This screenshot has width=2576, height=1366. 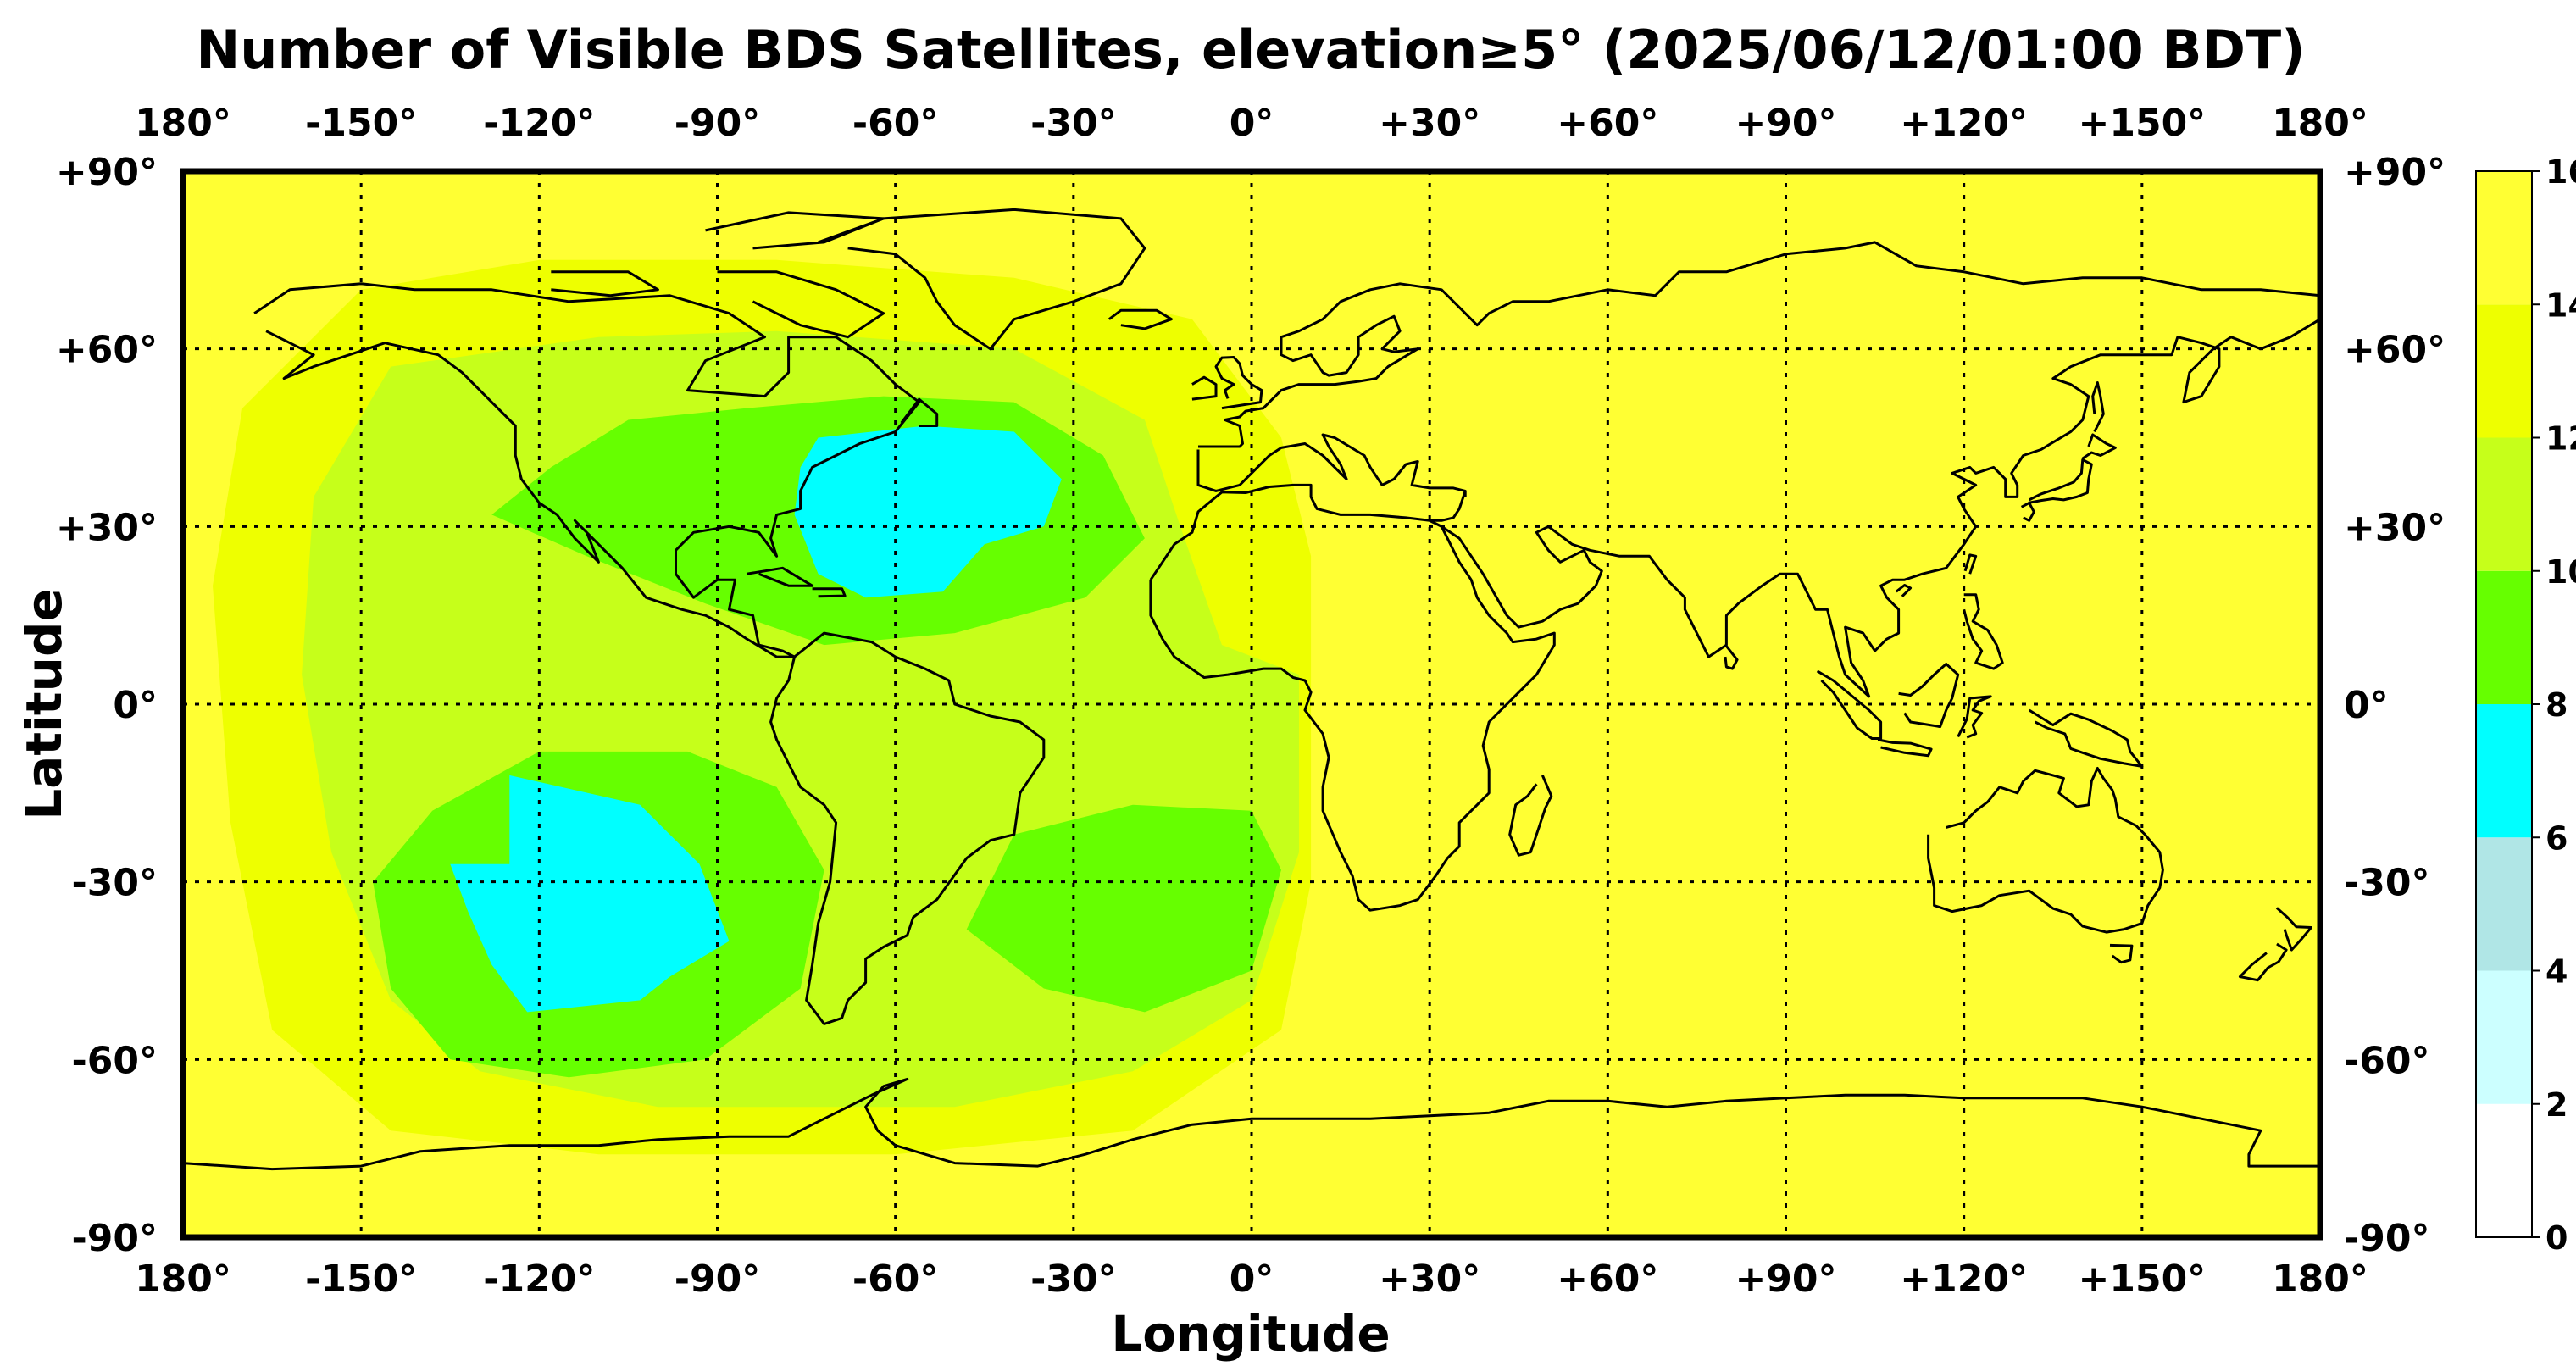 I want to click on coastline-sulawesi, so click(x=1974, y=717).